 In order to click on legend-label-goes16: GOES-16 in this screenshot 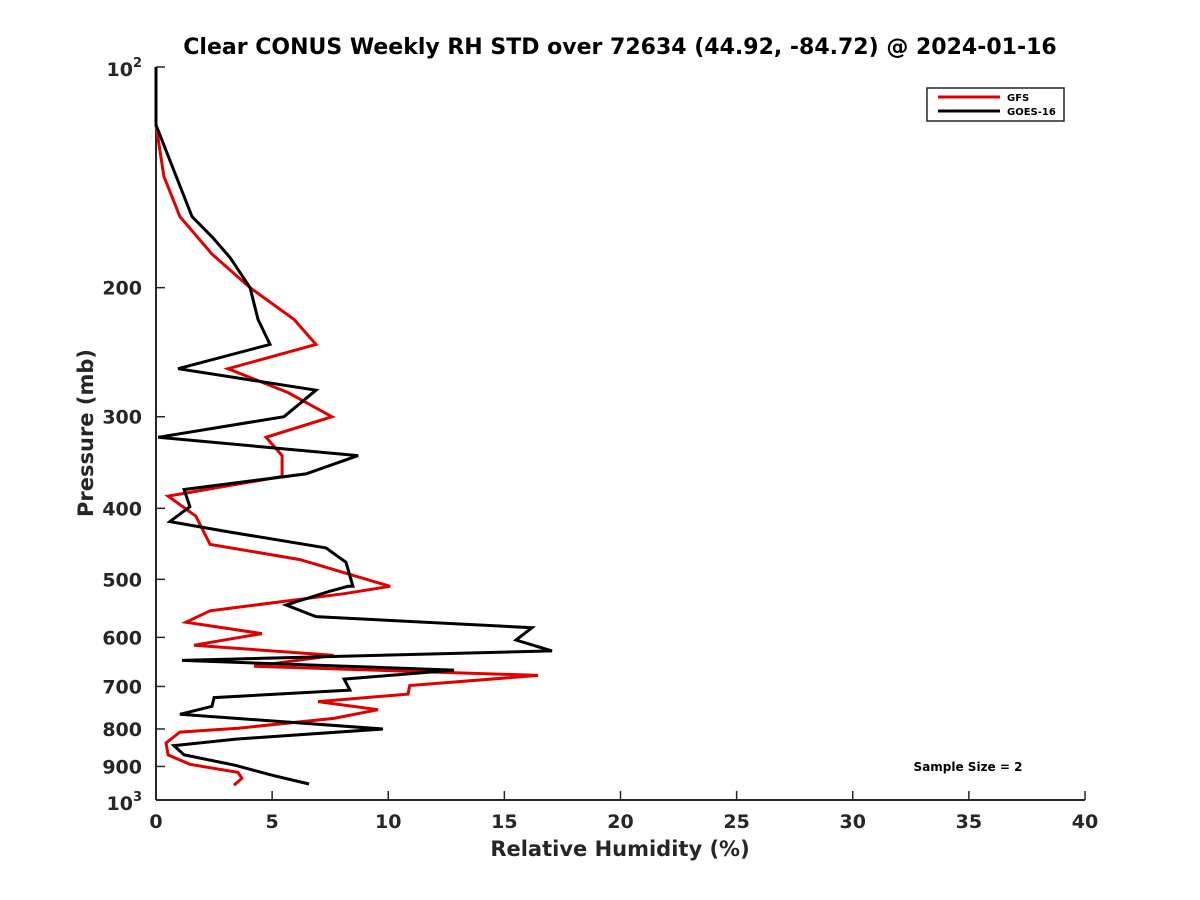, I will do `click(1031, 112)`.